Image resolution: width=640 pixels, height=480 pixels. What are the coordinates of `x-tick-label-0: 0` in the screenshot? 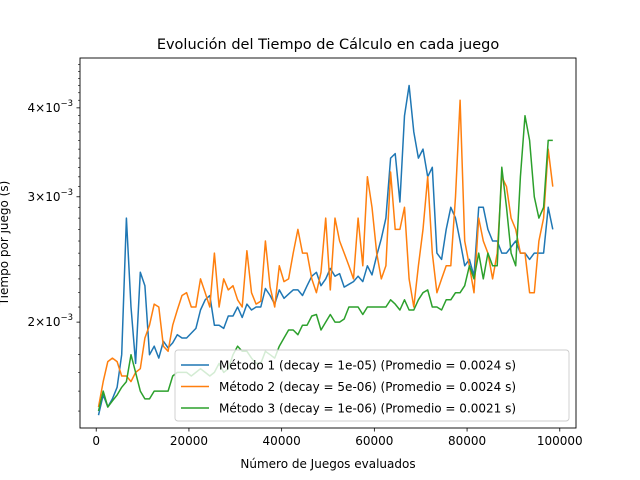 It's located at (96, 441).